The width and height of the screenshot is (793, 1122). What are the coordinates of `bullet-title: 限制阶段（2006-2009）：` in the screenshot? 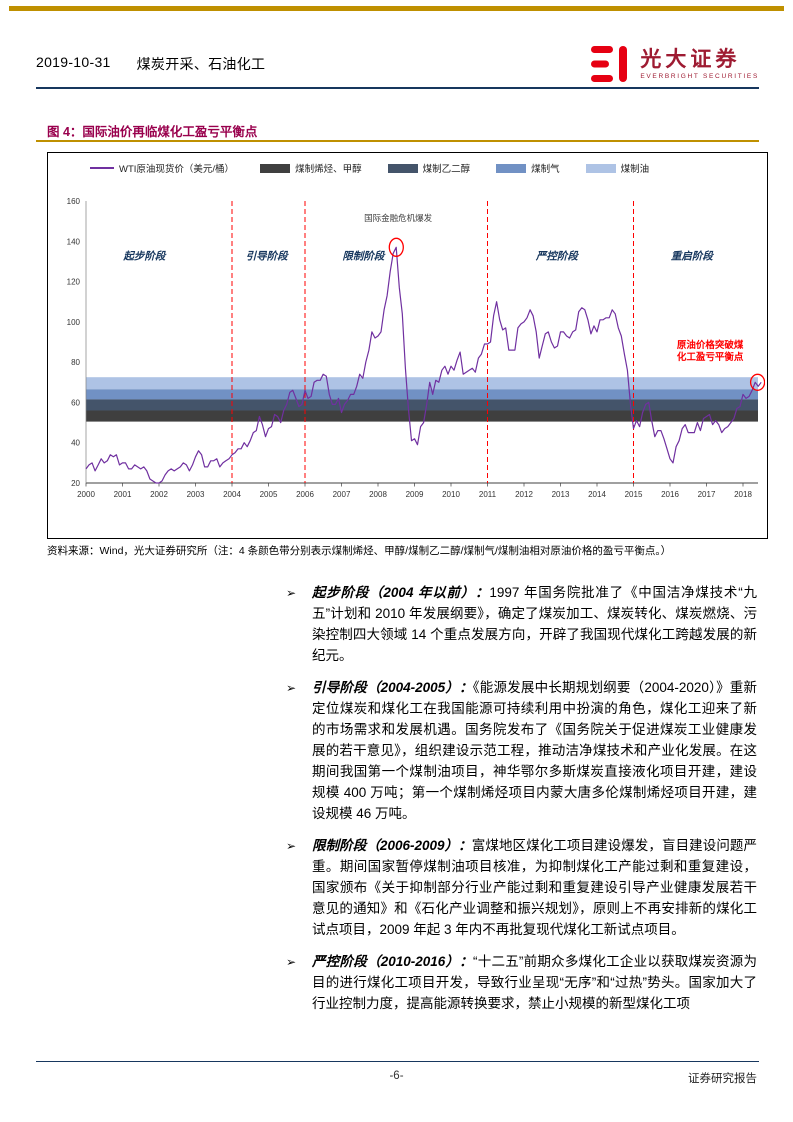 It's located at (392, 845).